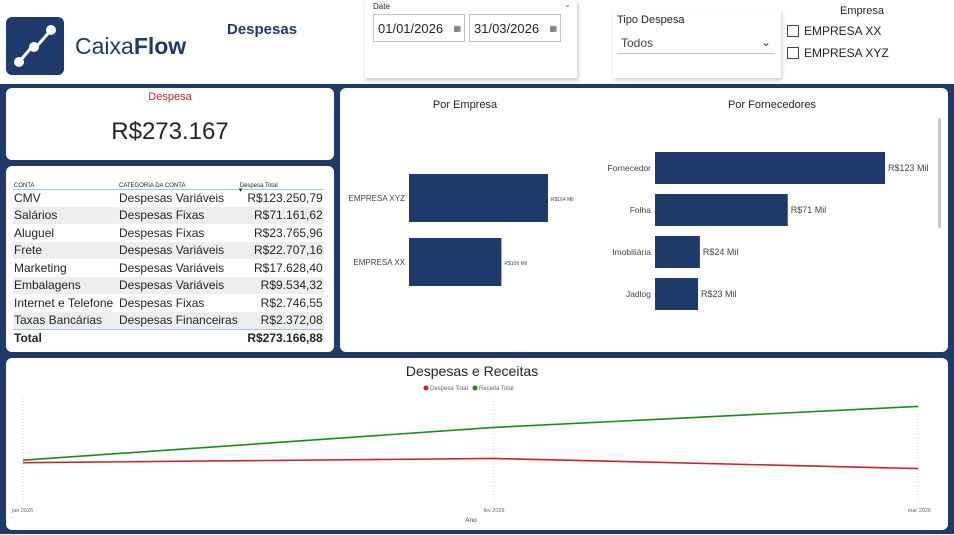 The image size is (954, 535). I want to click on table-total-row: Total R$273.166,88, so click(168, 337).